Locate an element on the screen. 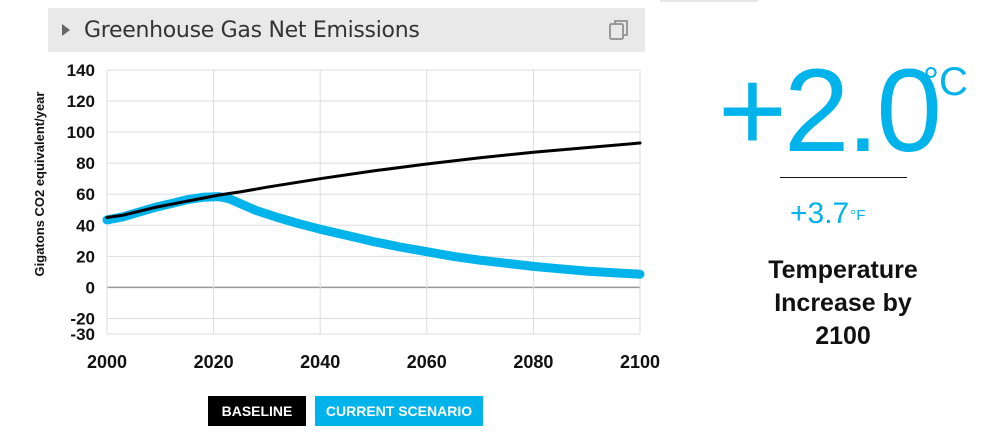  panel-title: Greenhouse Gas Net Emissions is located at coordinates (252, 30).